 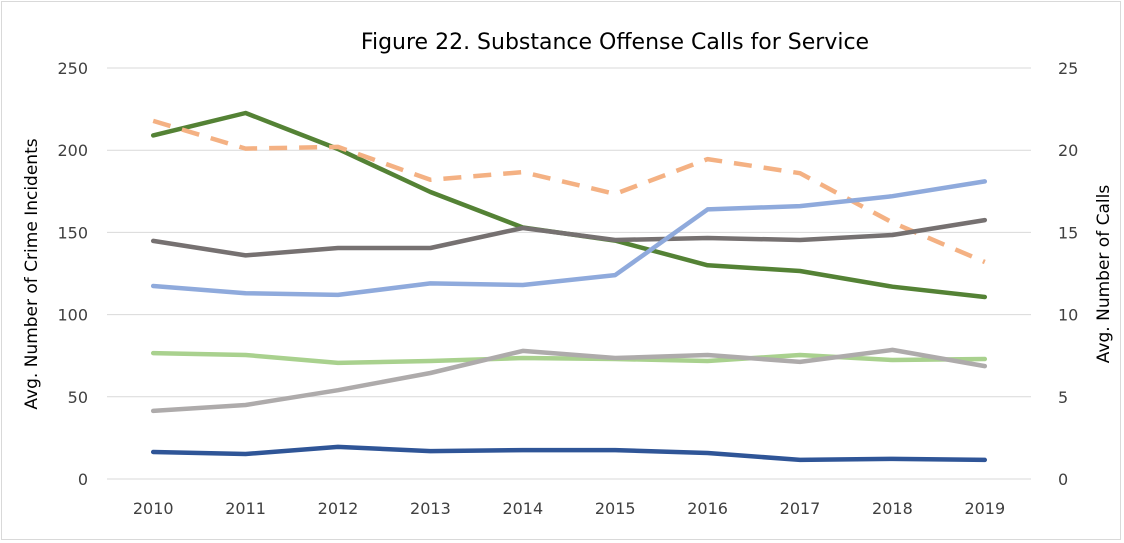 What do you see at coordinates (1068, 150) in the screenshot?
I see `y2-tick-label: 20` at bounding box center [1068, 150].